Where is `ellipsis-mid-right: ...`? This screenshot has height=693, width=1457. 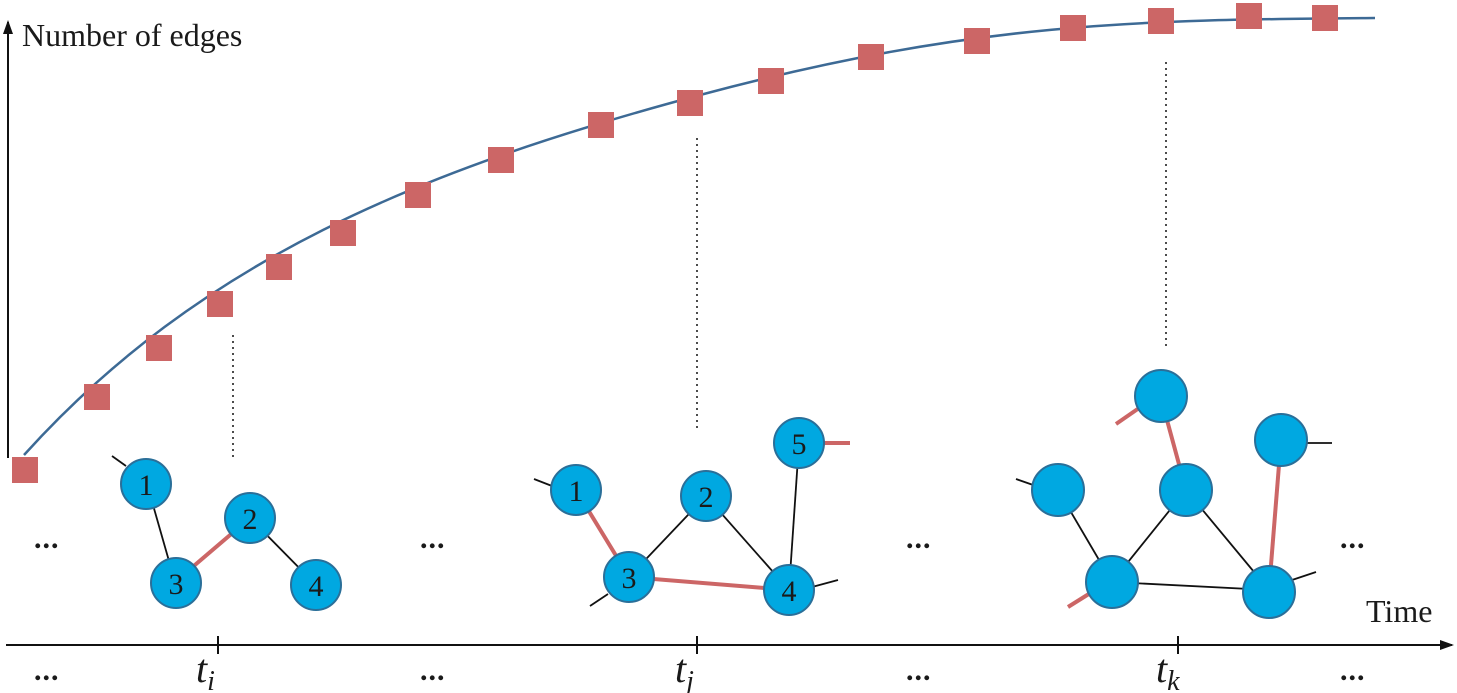
ellipsis-mid-right: ... is located at coordinates (919, 538).